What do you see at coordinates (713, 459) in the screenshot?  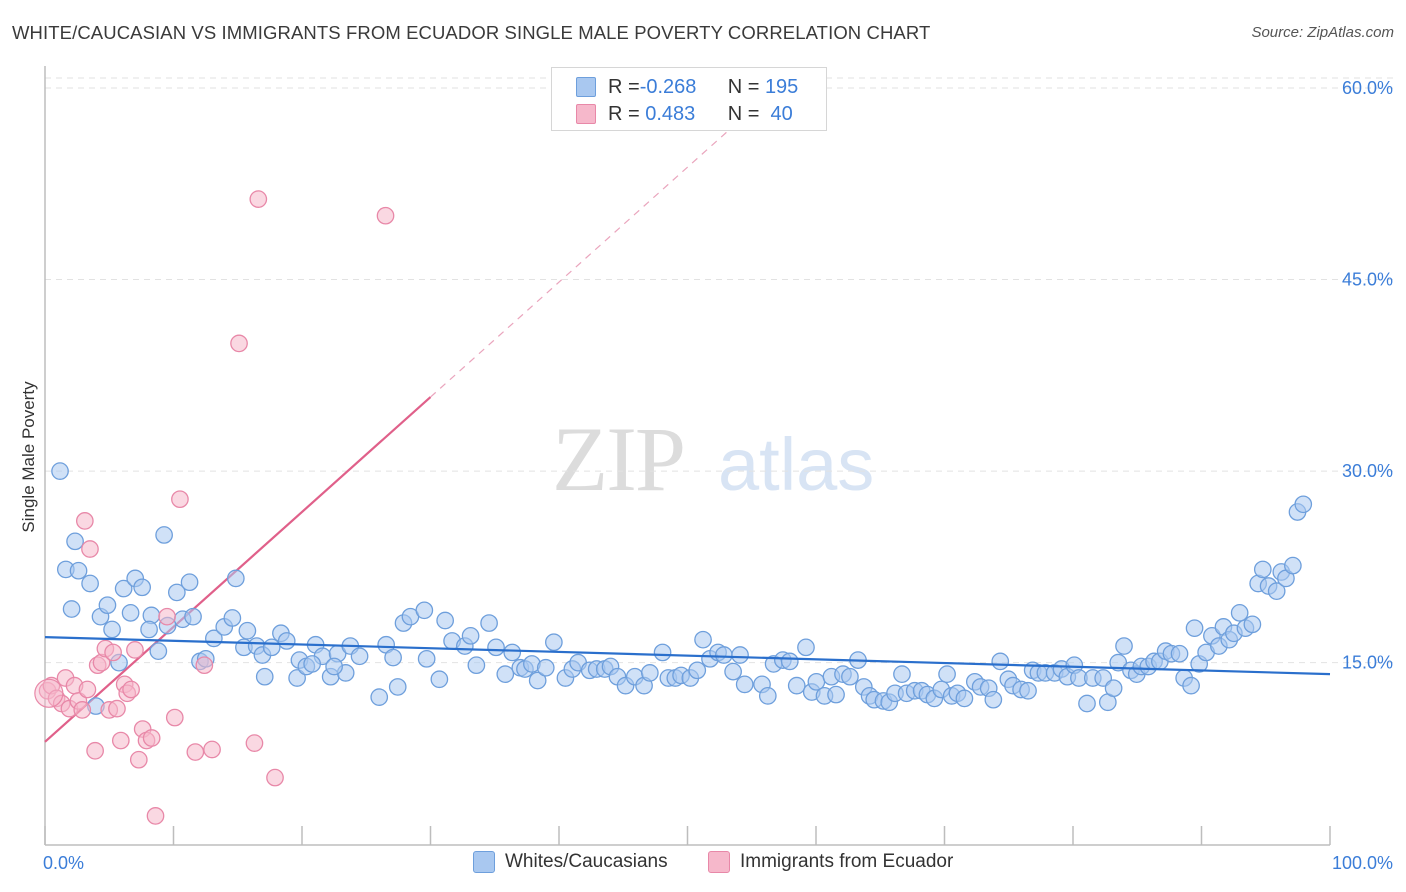 I see `watermark: ZIP atlas` at bounding box center [713, 459].